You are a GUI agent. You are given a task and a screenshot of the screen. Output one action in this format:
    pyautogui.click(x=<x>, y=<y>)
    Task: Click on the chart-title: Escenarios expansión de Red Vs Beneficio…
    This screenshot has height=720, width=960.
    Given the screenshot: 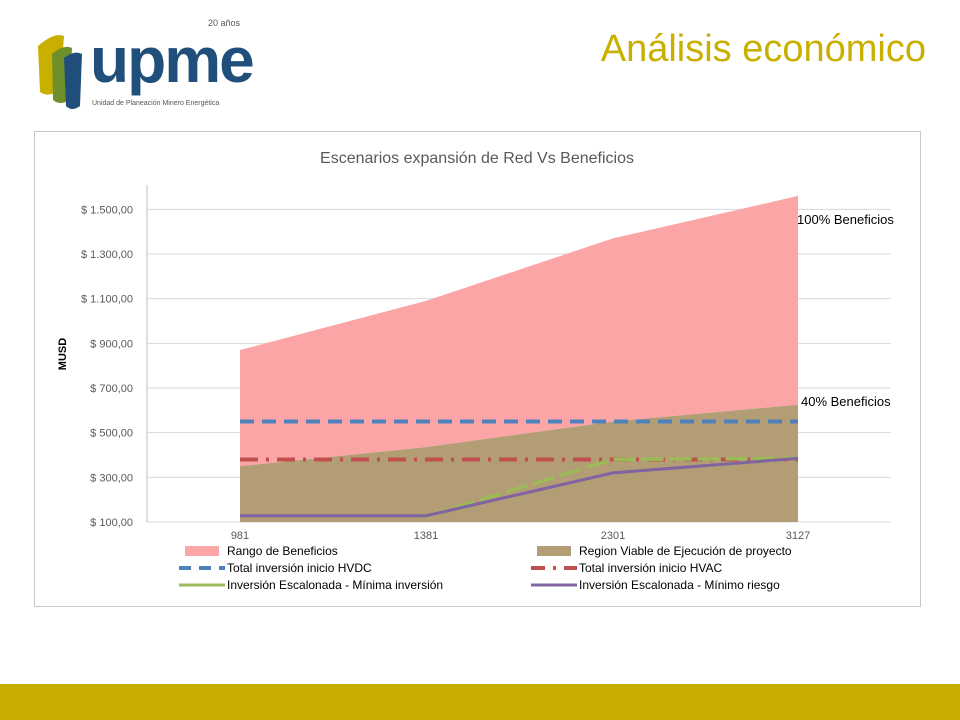 What is the action you would take?
    pyautogui.click(x=477, y=158)
    